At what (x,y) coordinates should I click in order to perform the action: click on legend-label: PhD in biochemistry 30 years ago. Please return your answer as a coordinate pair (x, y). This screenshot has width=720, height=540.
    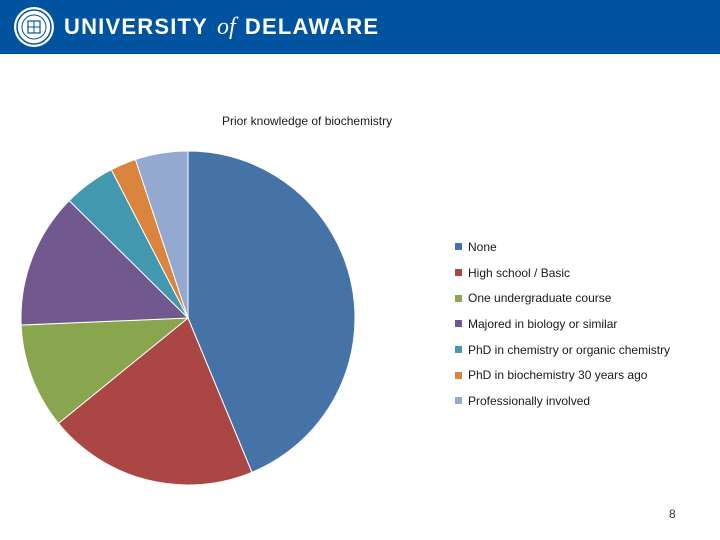
    Looking at the image, I should click on (558, 375).